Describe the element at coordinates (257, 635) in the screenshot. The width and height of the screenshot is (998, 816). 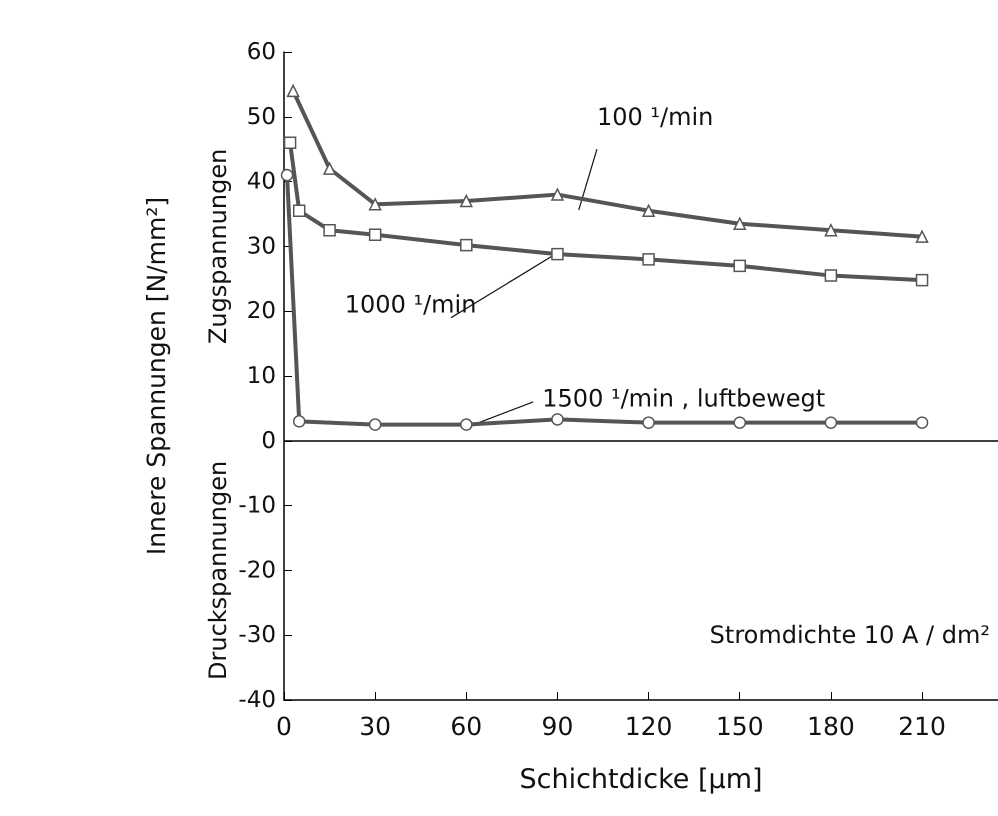
I see `y-tick-label: -30` at that location.